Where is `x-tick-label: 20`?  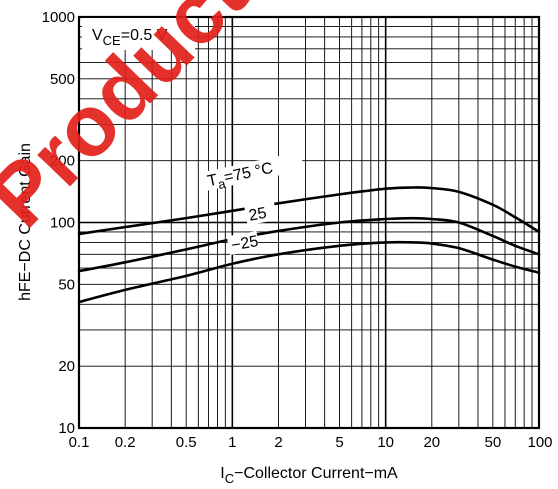
x-tick-label: 20 is located at coordinates (431, 442).